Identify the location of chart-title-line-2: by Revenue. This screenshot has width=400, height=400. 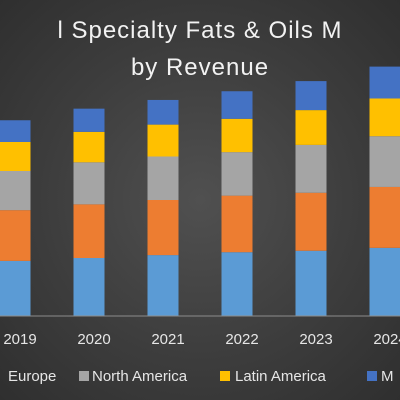
(200, 67).